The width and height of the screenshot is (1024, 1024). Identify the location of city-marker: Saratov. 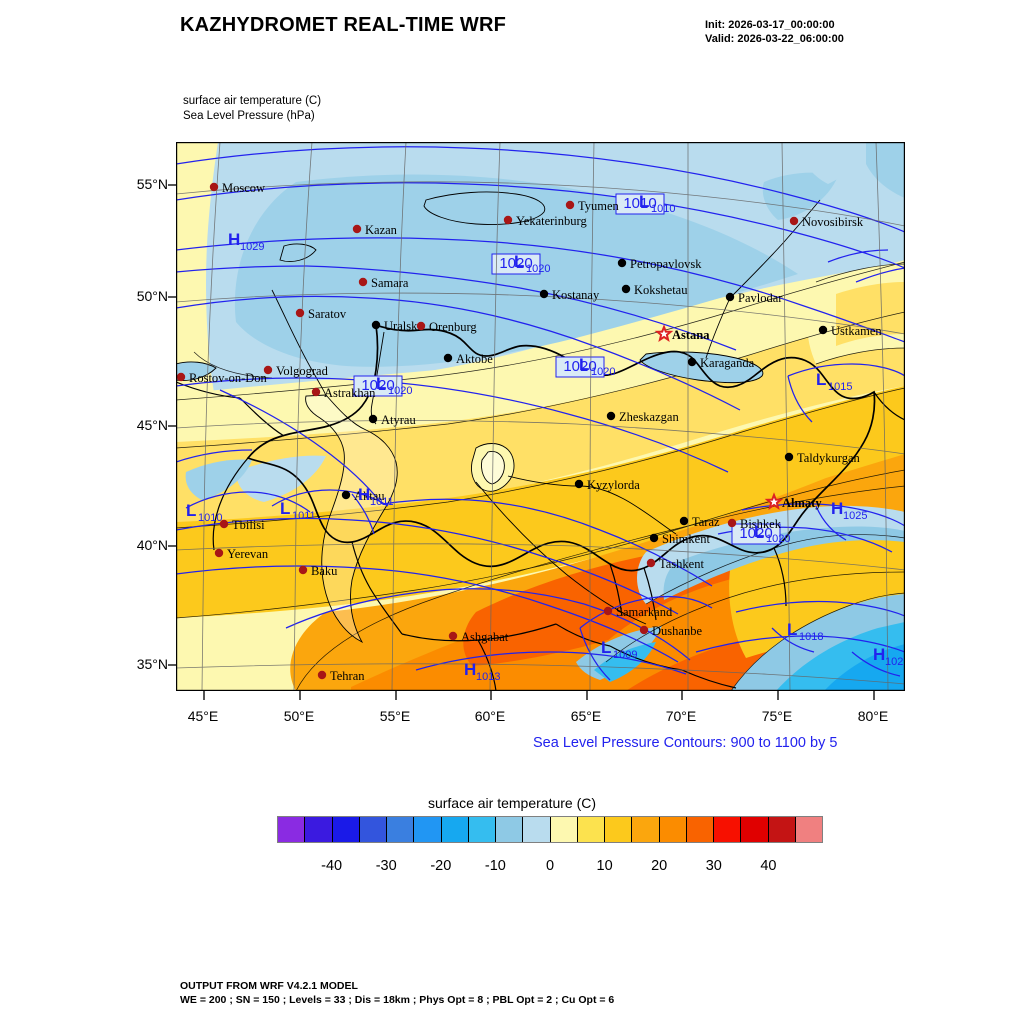
(321, 314).